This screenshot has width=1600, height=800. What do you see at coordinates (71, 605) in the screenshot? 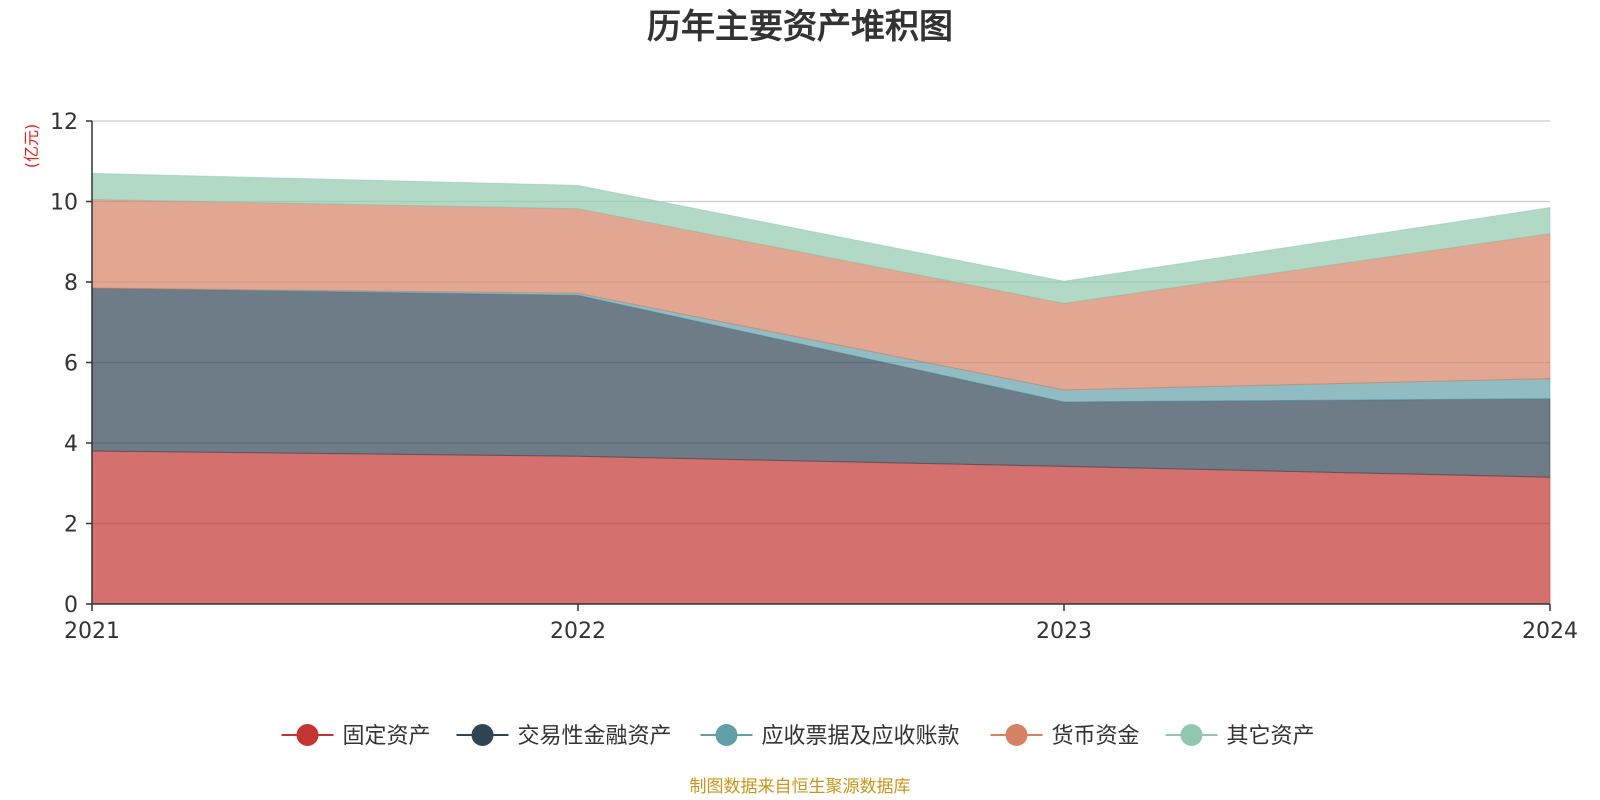
I see `y-tick-label-0: 0` at bounding box center [71, 605].